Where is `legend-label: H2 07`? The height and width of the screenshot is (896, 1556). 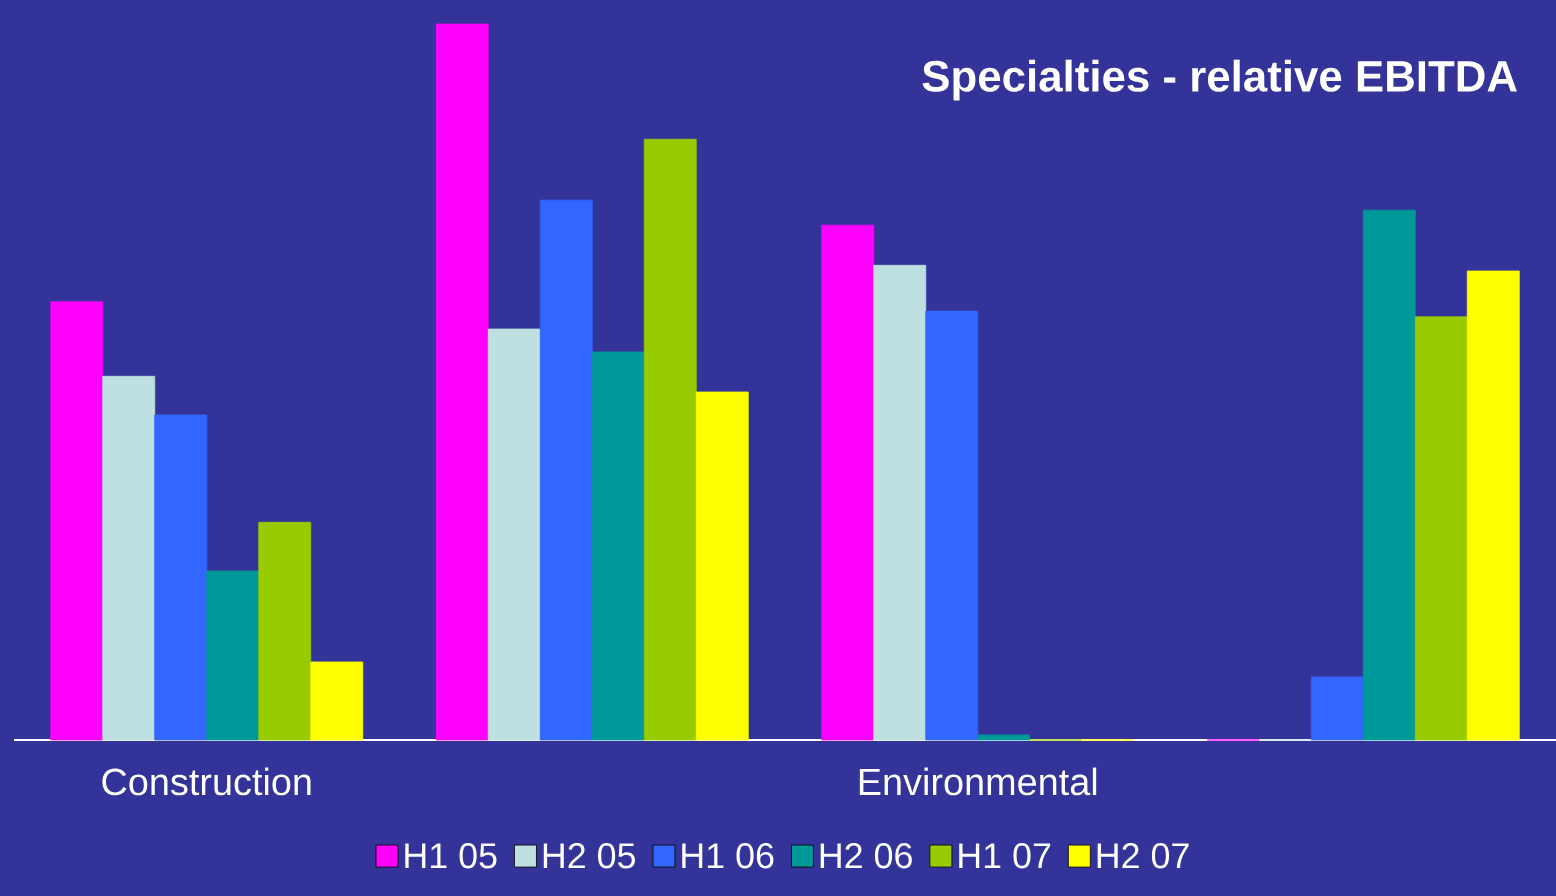 legend-label: H2 07 is located at coordinates (1143, 856).